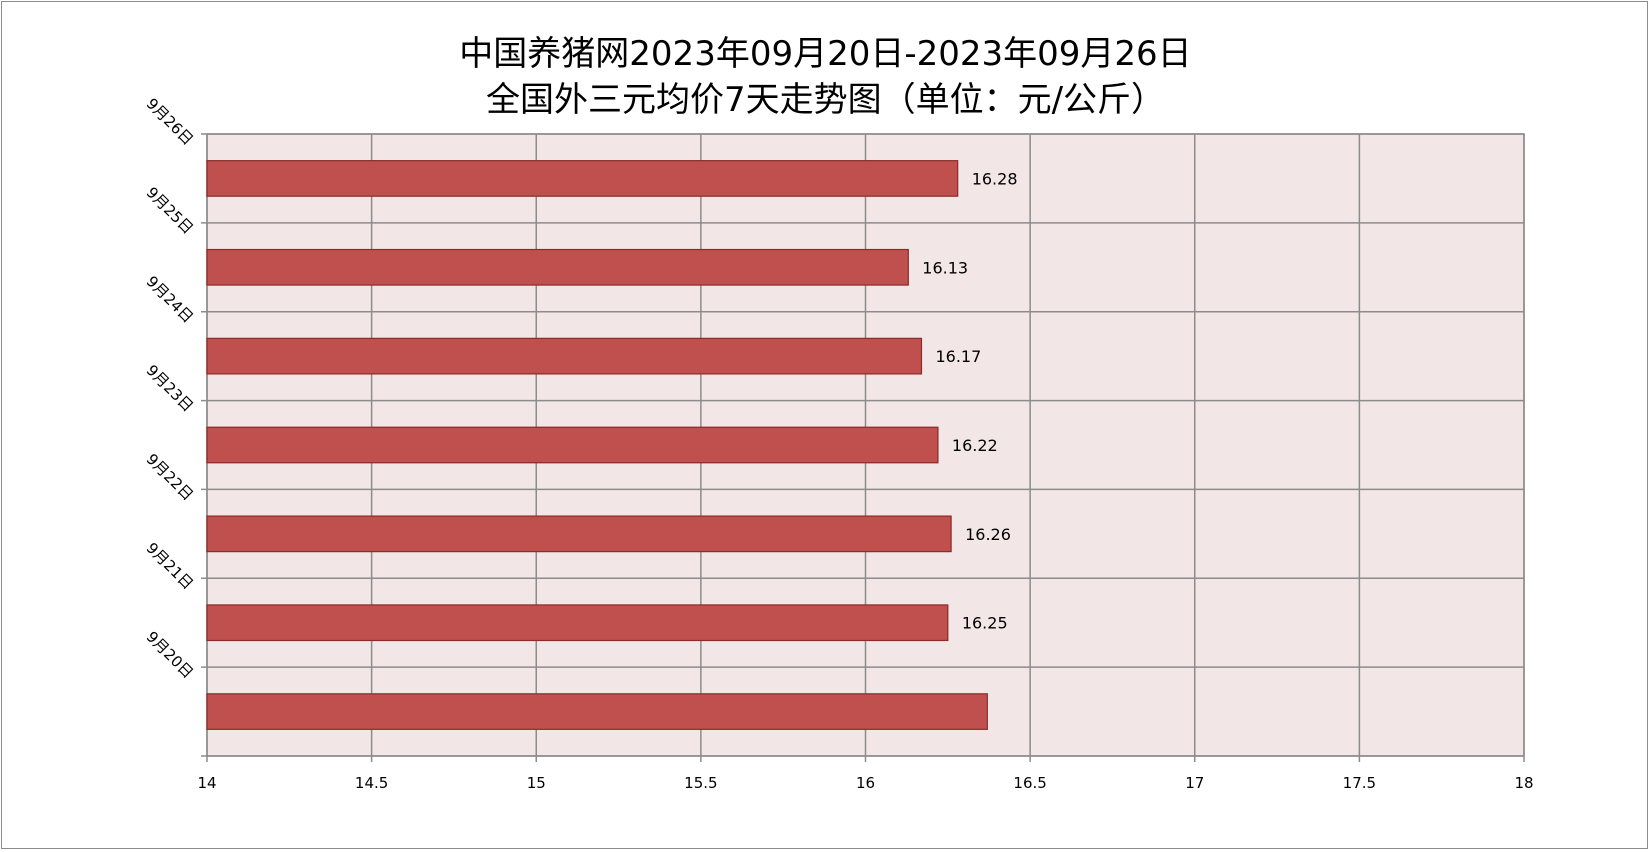 This screenshot has width=1651, height=852. Describe the element at coordinates (371, 783) in the screenshot. I see `x-tick-label: 14.5` at that location.